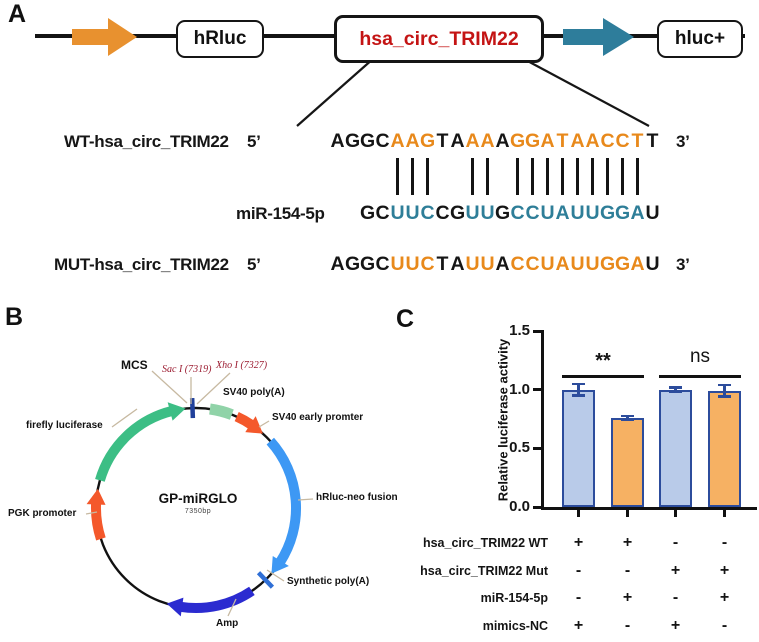 The image size is (759, 642). I want to click on plasmid-label-synthetic-polya: Synthetic poly(A), so click(328, 581).